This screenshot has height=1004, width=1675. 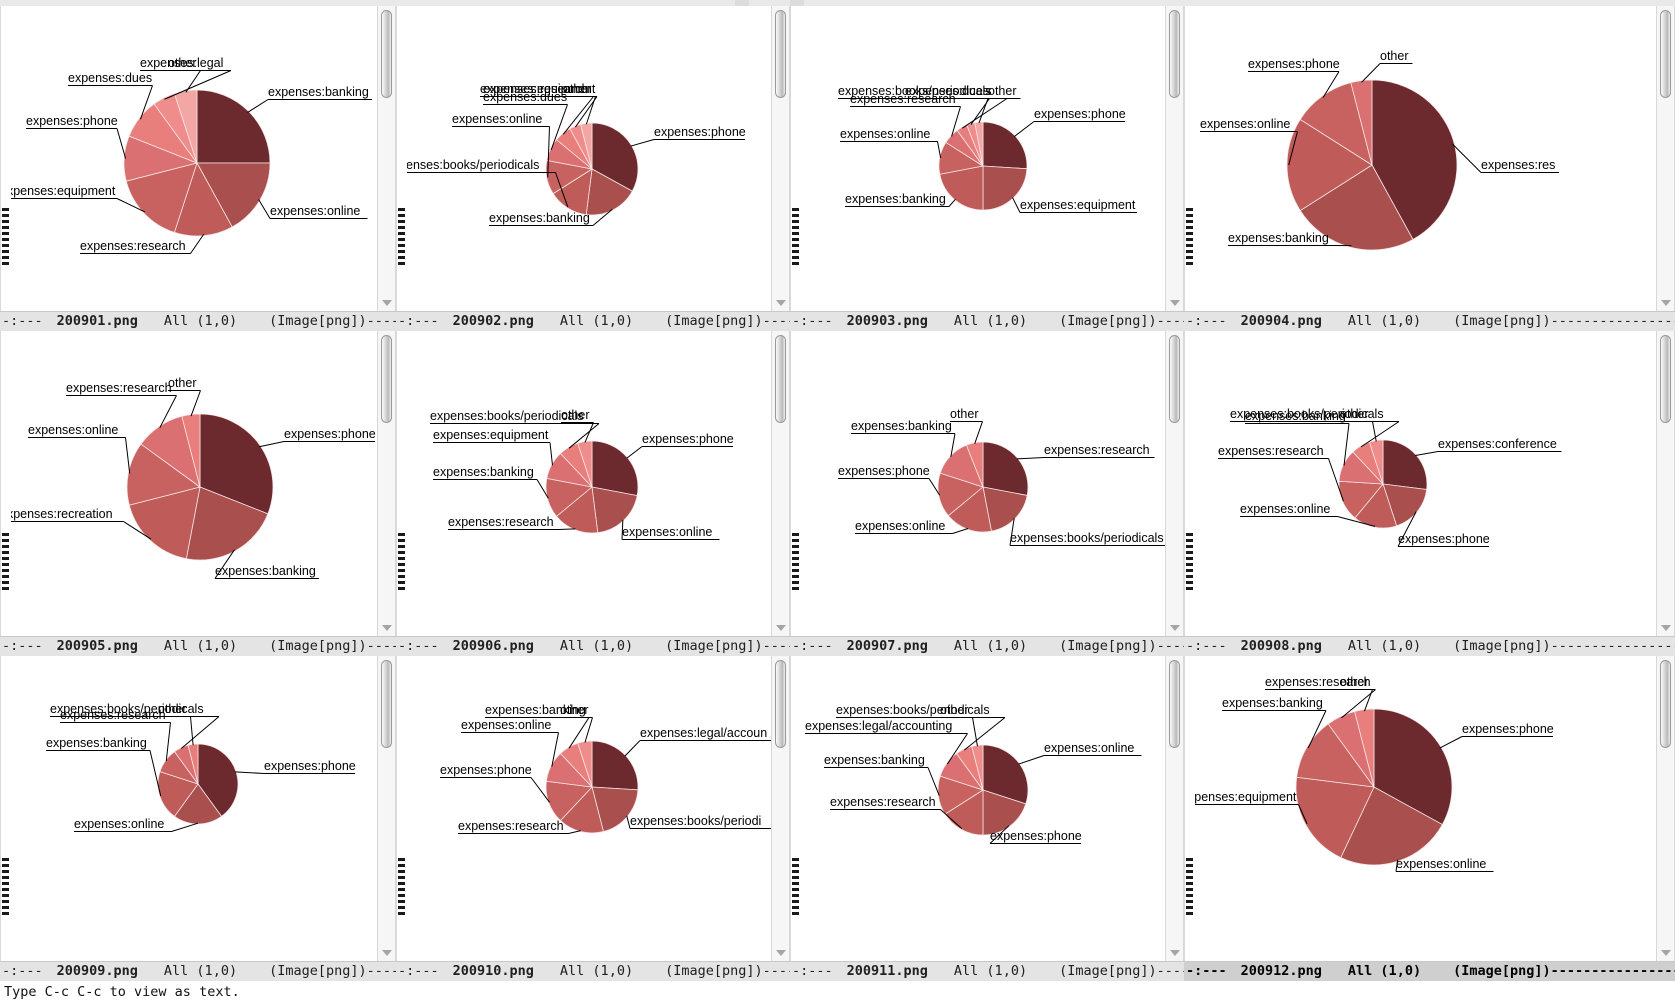 I want to click on minibuffer: Type C-c C-c to view as text., so click(x=837, y=992).